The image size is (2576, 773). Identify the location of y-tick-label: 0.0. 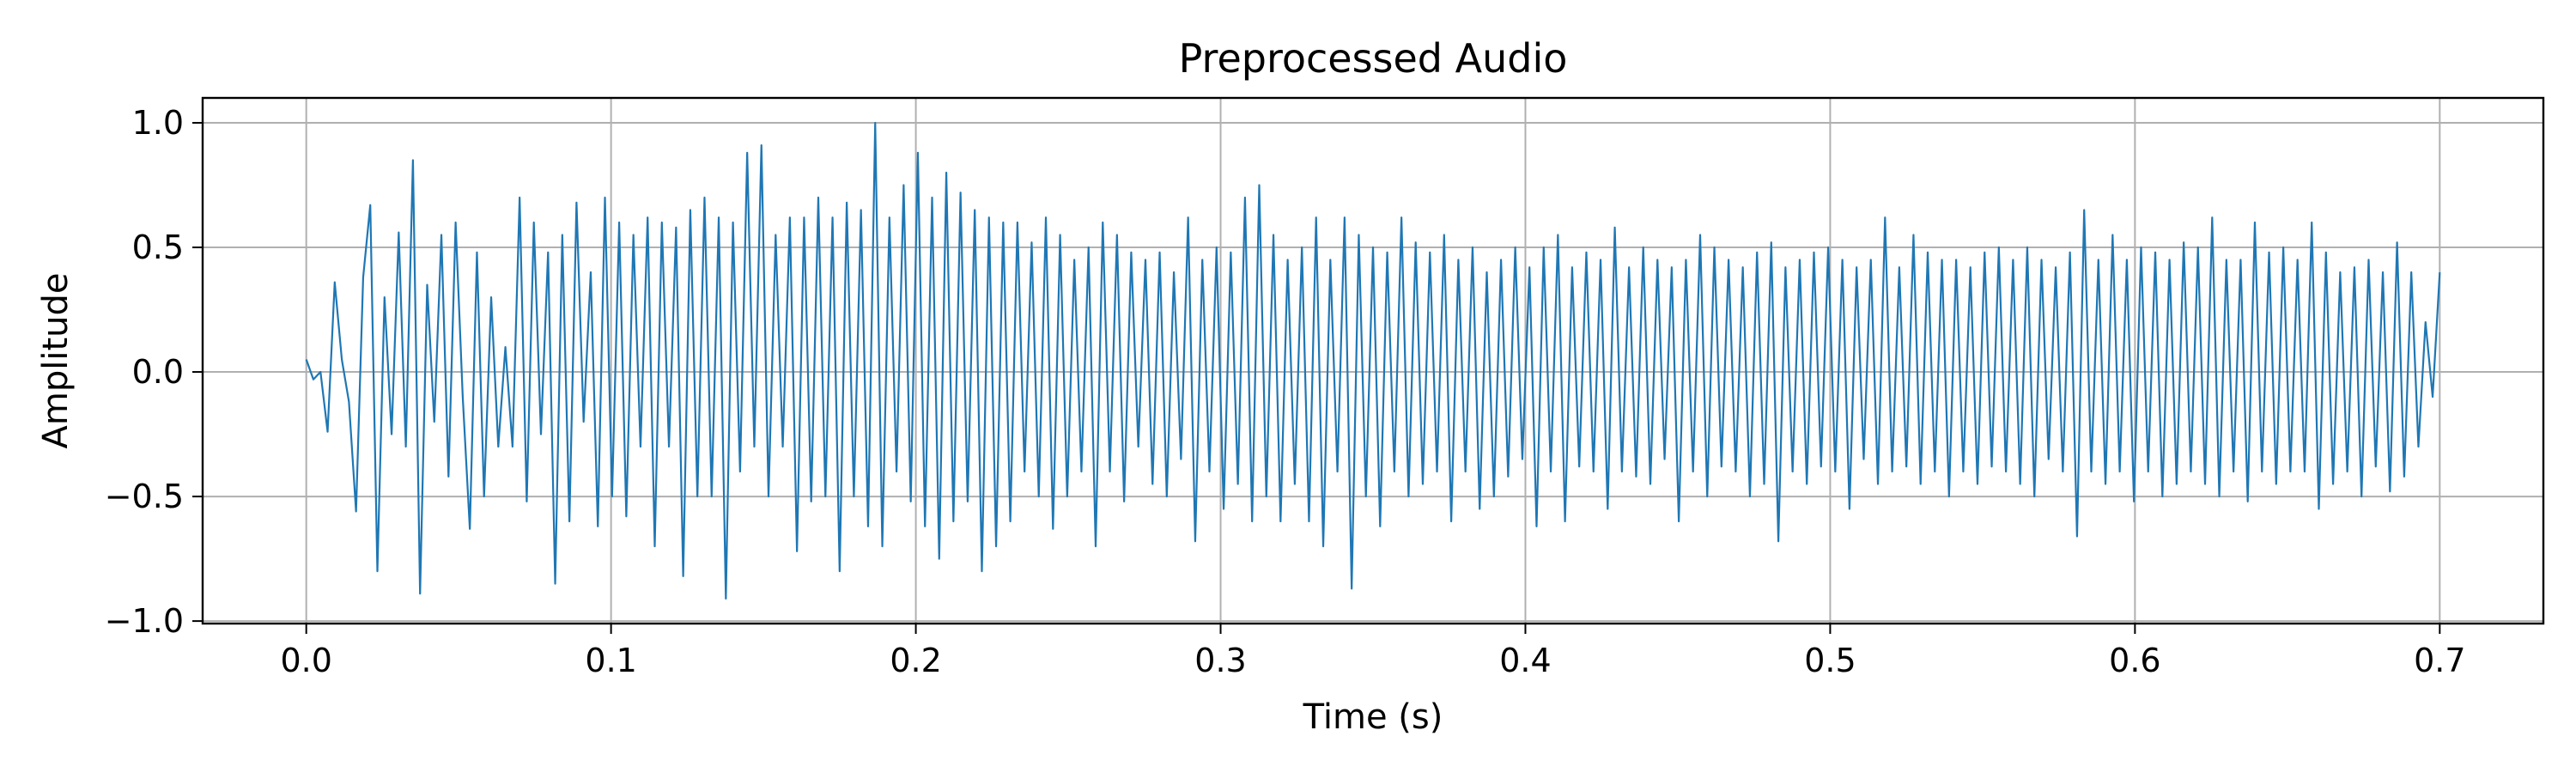
(158, 372).